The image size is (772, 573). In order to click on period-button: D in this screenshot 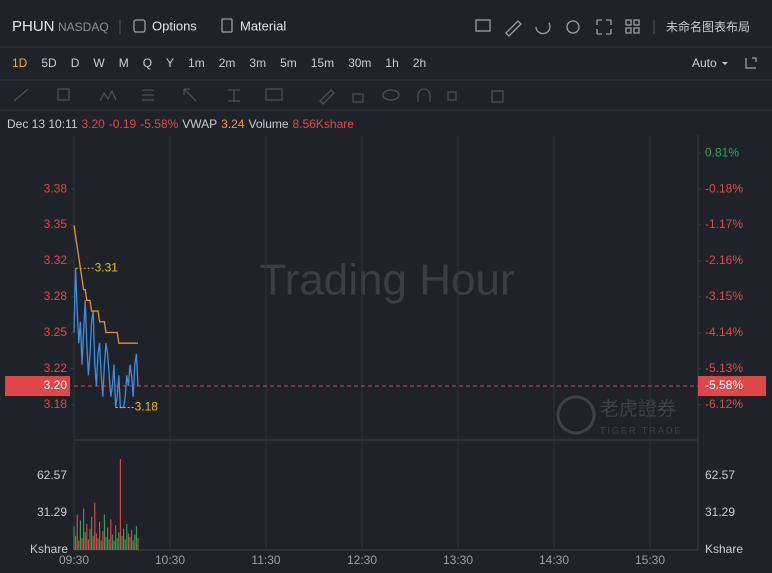, I will do `click(75, 63)`.